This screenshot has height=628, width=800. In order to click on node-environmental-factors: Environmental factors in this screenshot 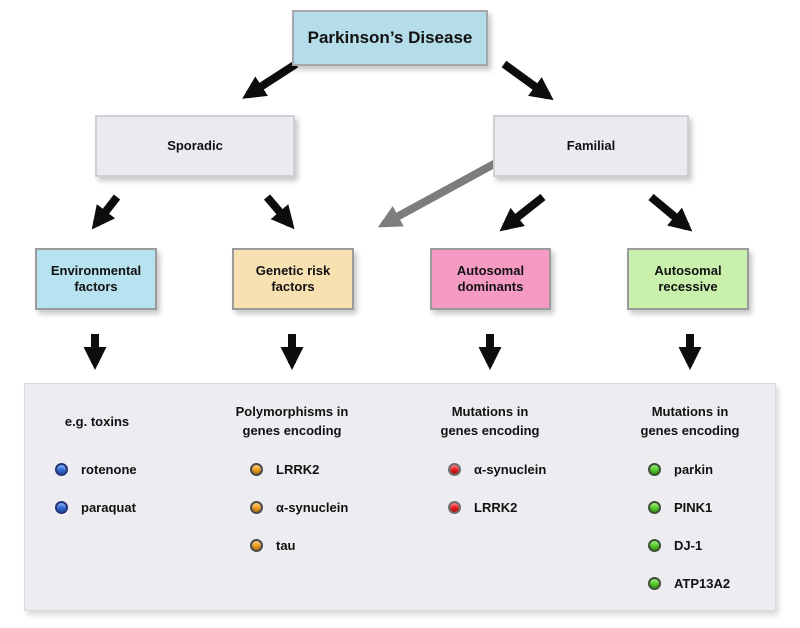, I will do `click(96, 279)`.